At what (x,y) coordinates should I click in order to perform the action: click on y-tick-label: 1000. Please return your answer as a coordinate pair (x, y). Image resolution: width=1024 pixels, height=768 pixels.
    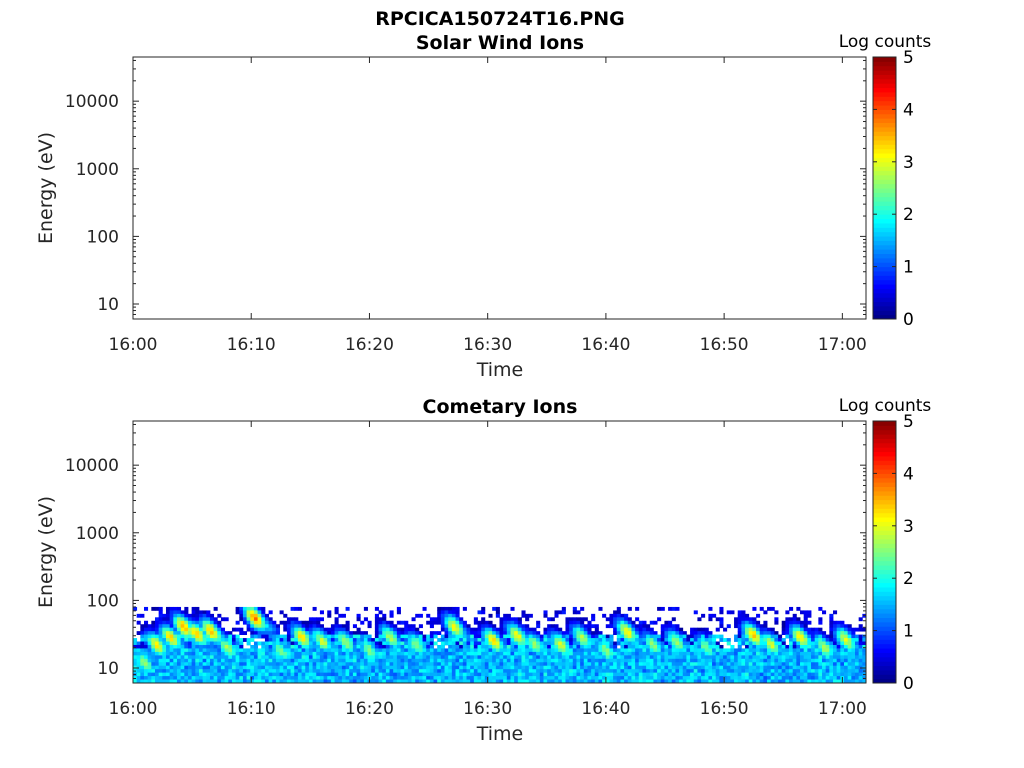
    Looking at the image, I should click on (97, 534).